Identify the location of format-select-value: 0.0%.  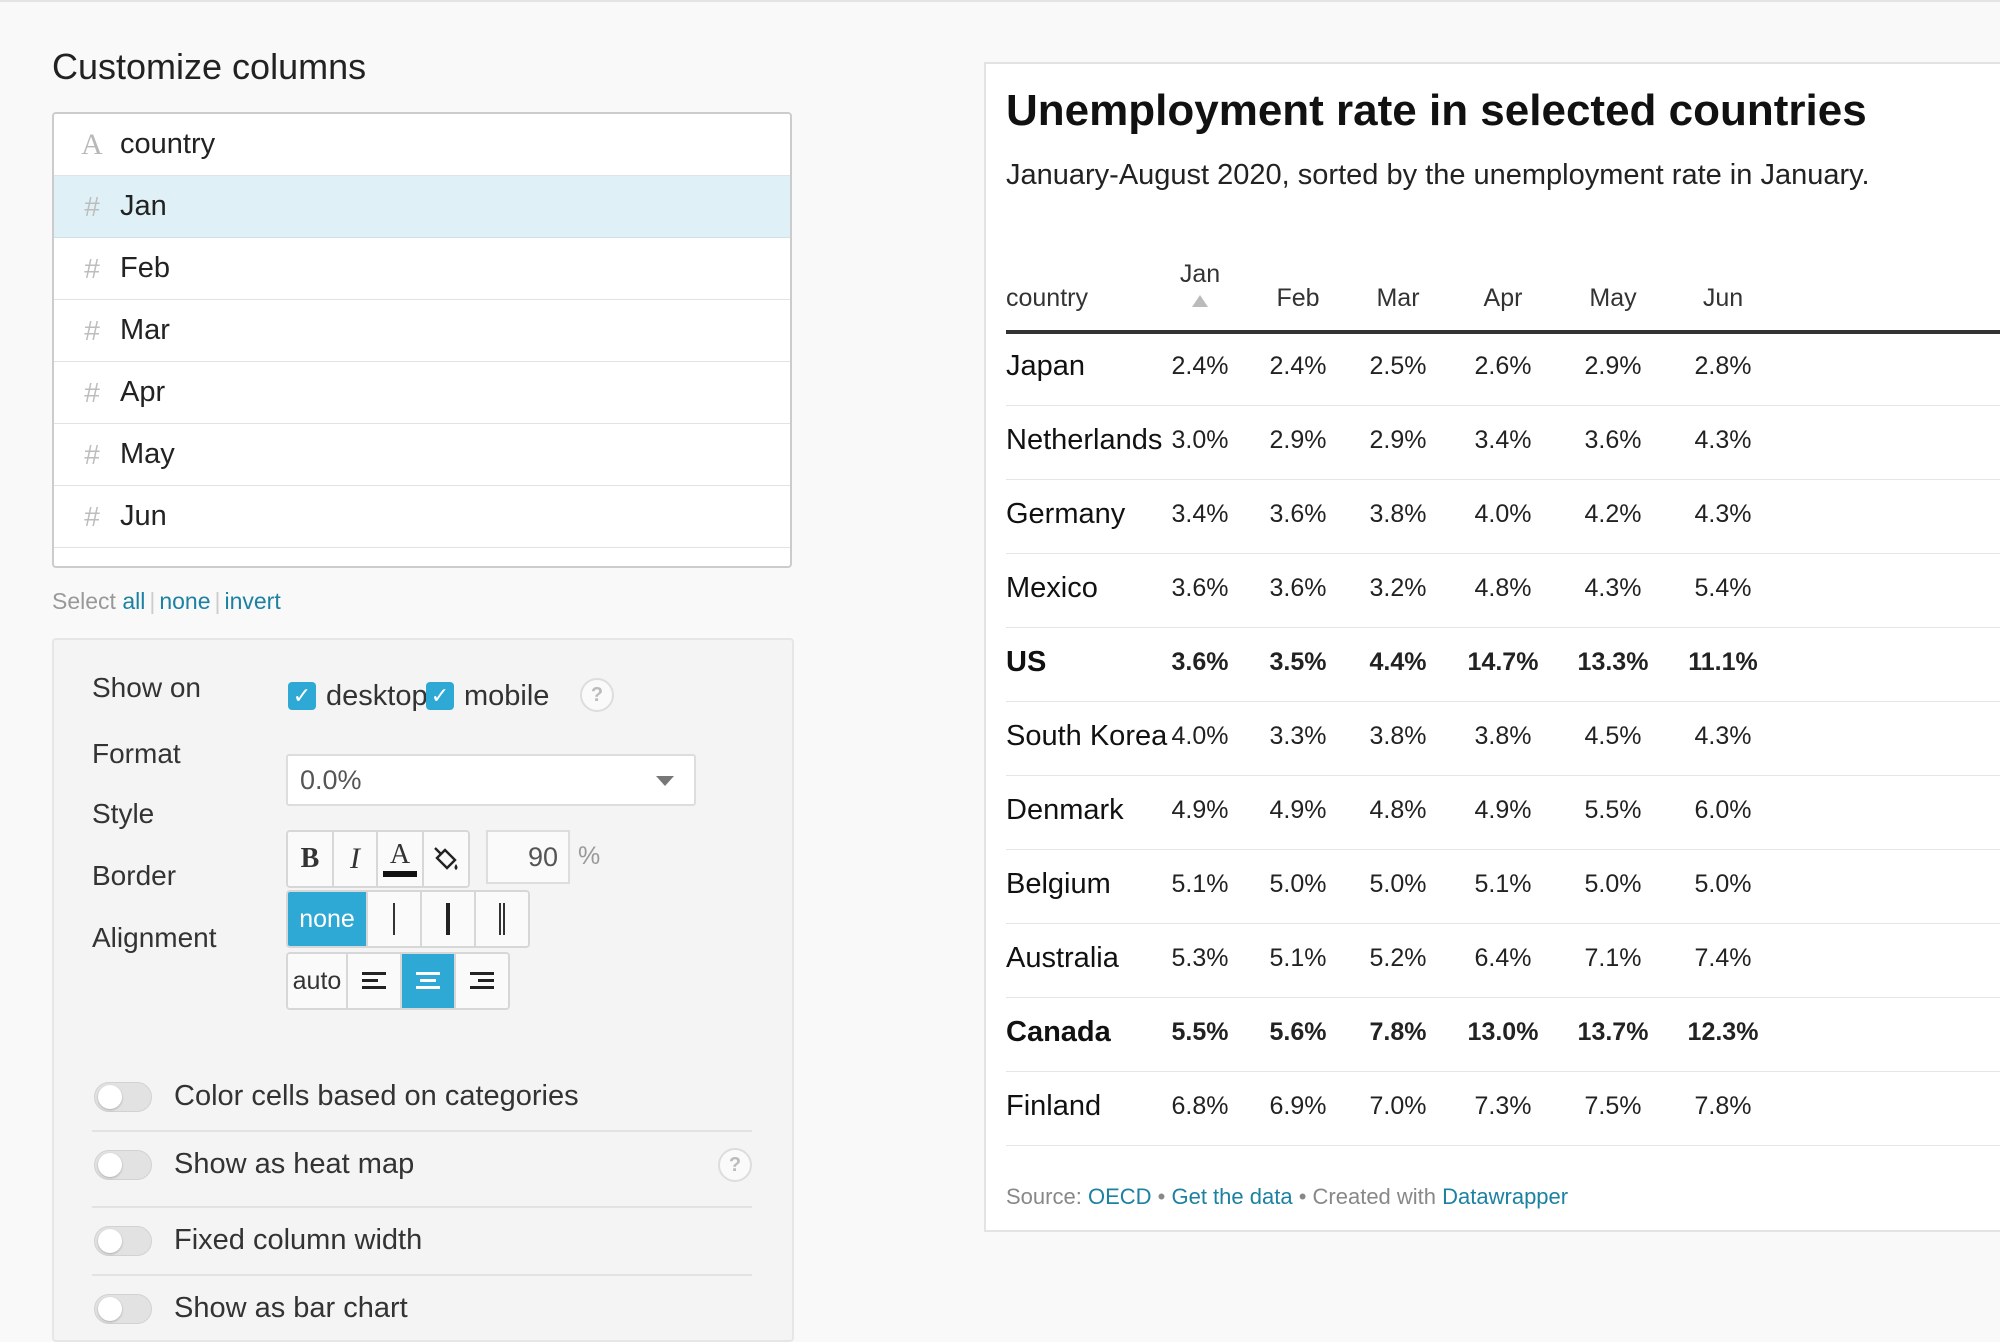
(331, 779).